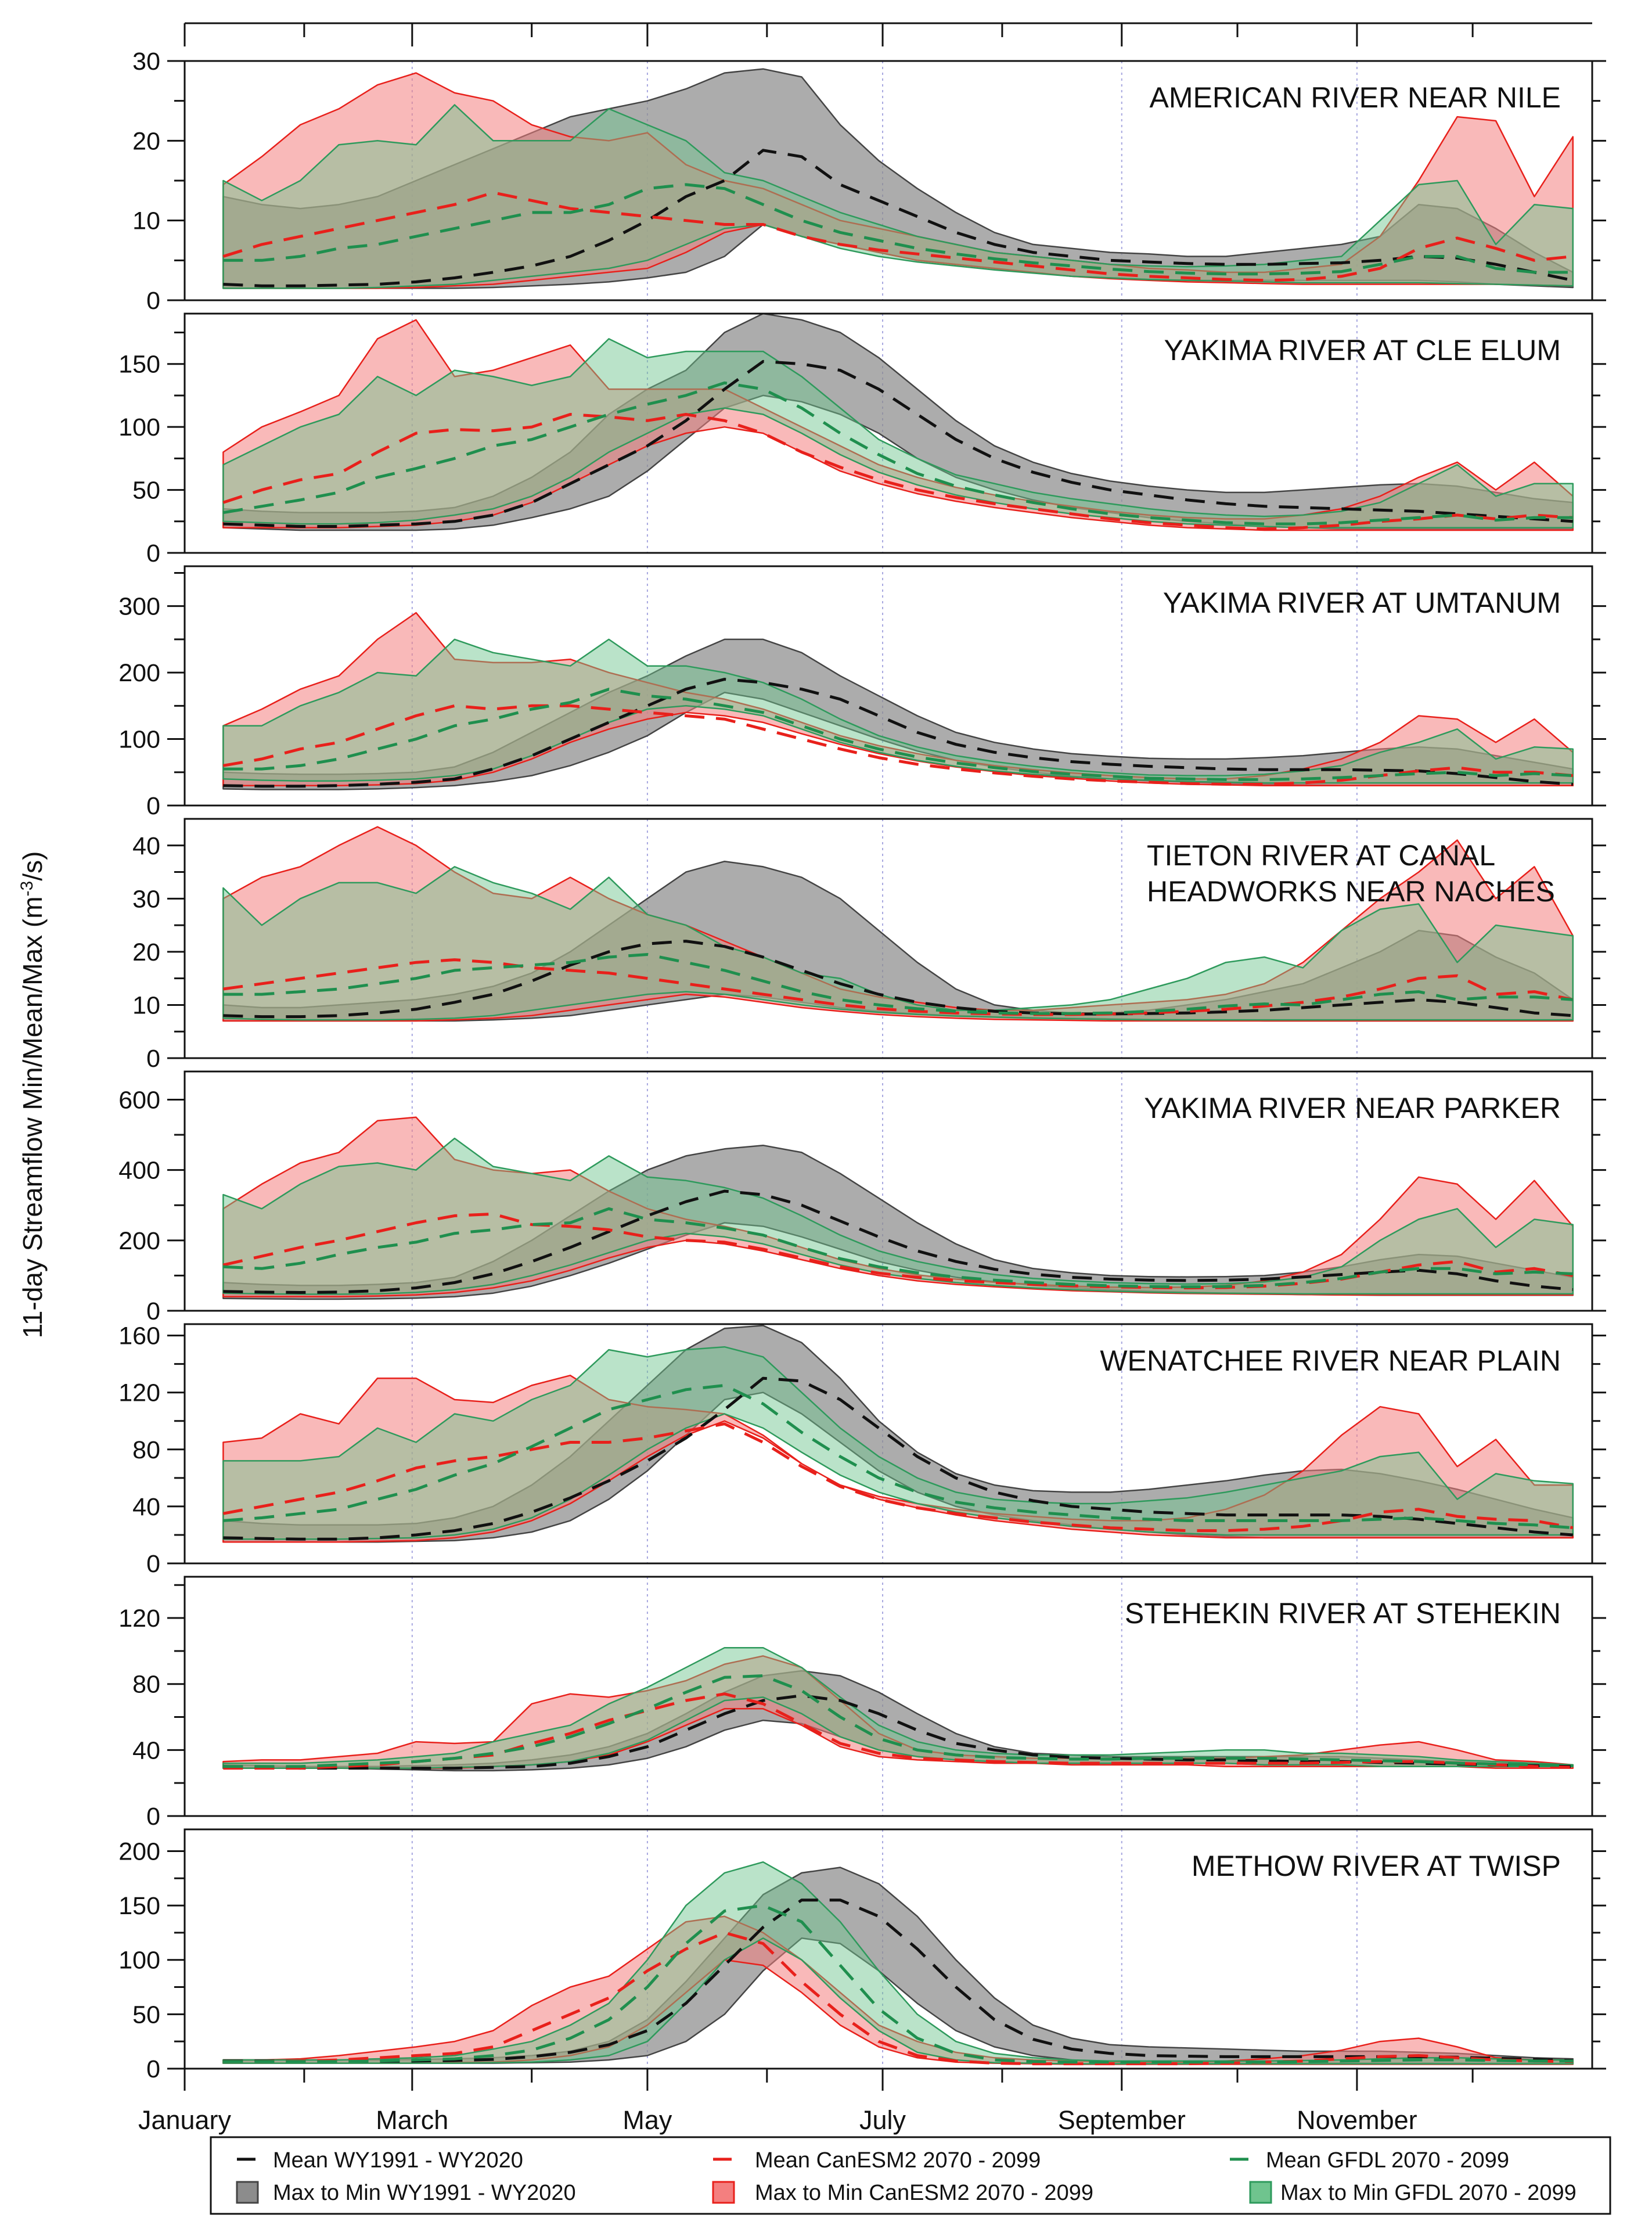 The width and height of the screenshot is (1652, 2233). I want to click on panel-8: 0 50 100 150 200 METHOW RIVER AT TWISP, so click(862, 1955).